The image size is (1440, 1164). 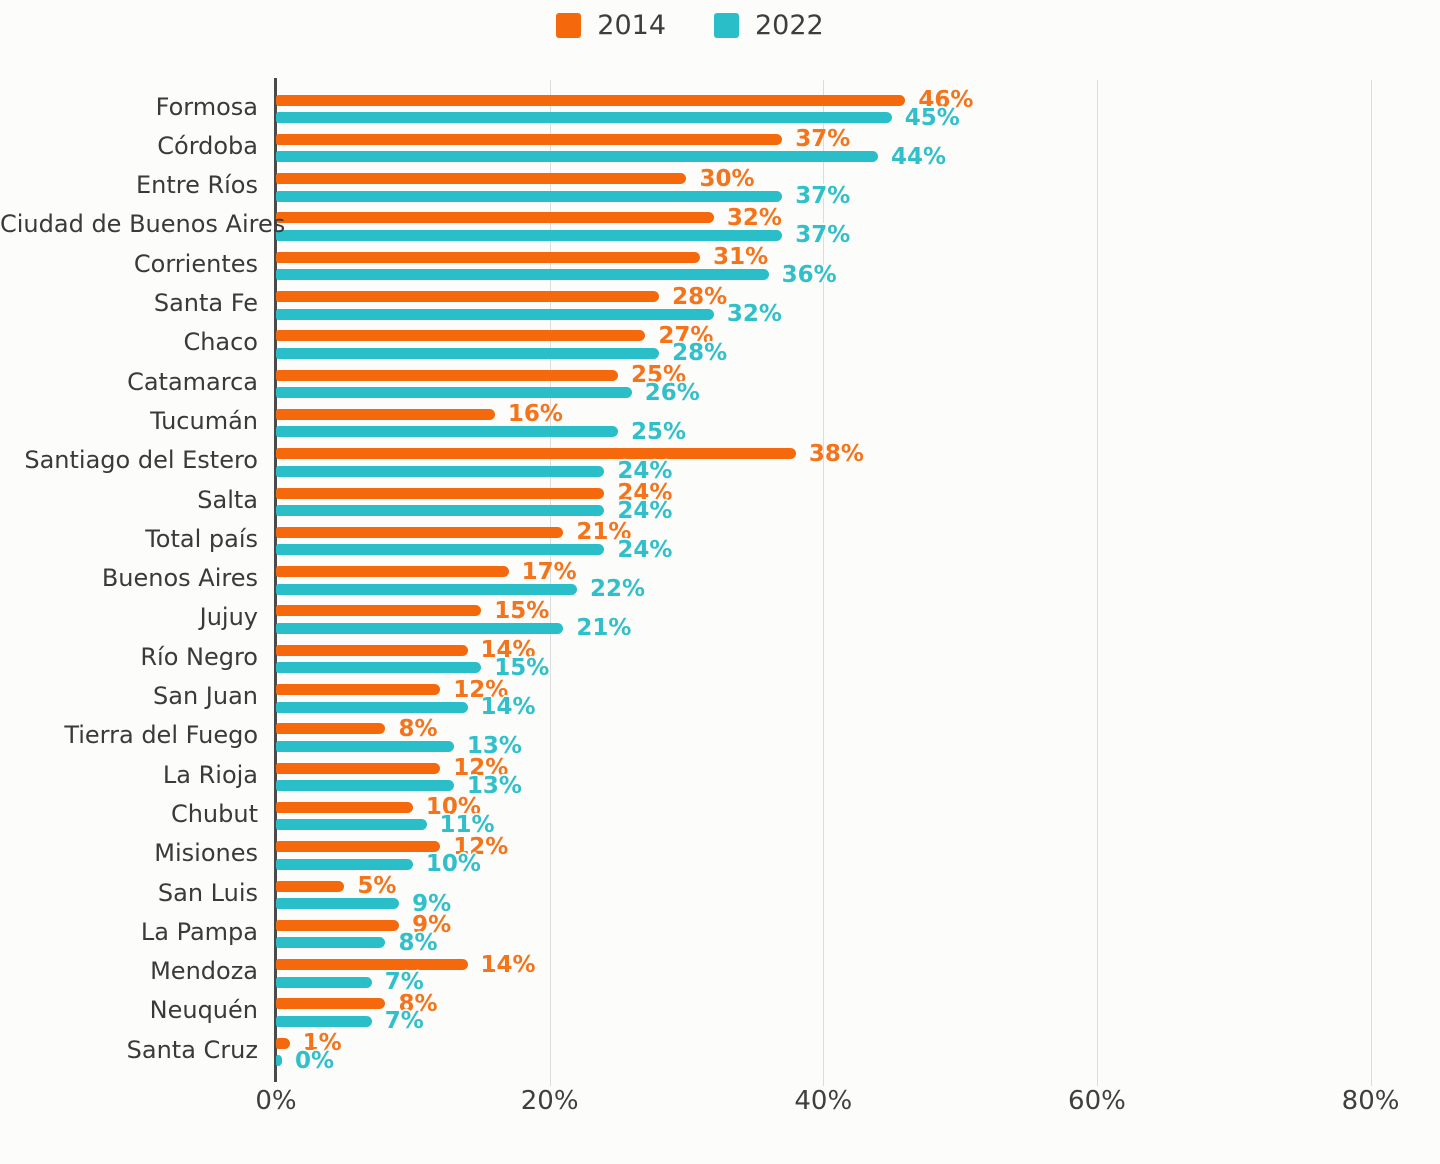 What do you see at coordinates (385, 414) in the screenshot?
I see `bar-2014-tucuma-n` at bounding box center [385, 414].